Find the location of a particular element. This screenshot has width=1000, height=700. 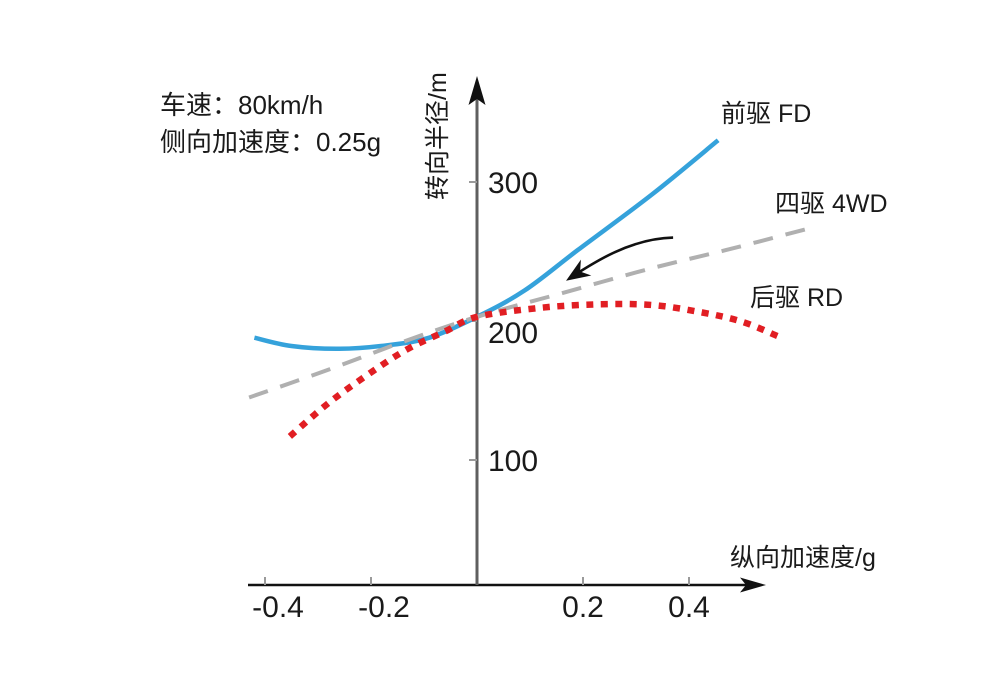

x-tick-label: 0.4 is located at coordinates (689, 607).